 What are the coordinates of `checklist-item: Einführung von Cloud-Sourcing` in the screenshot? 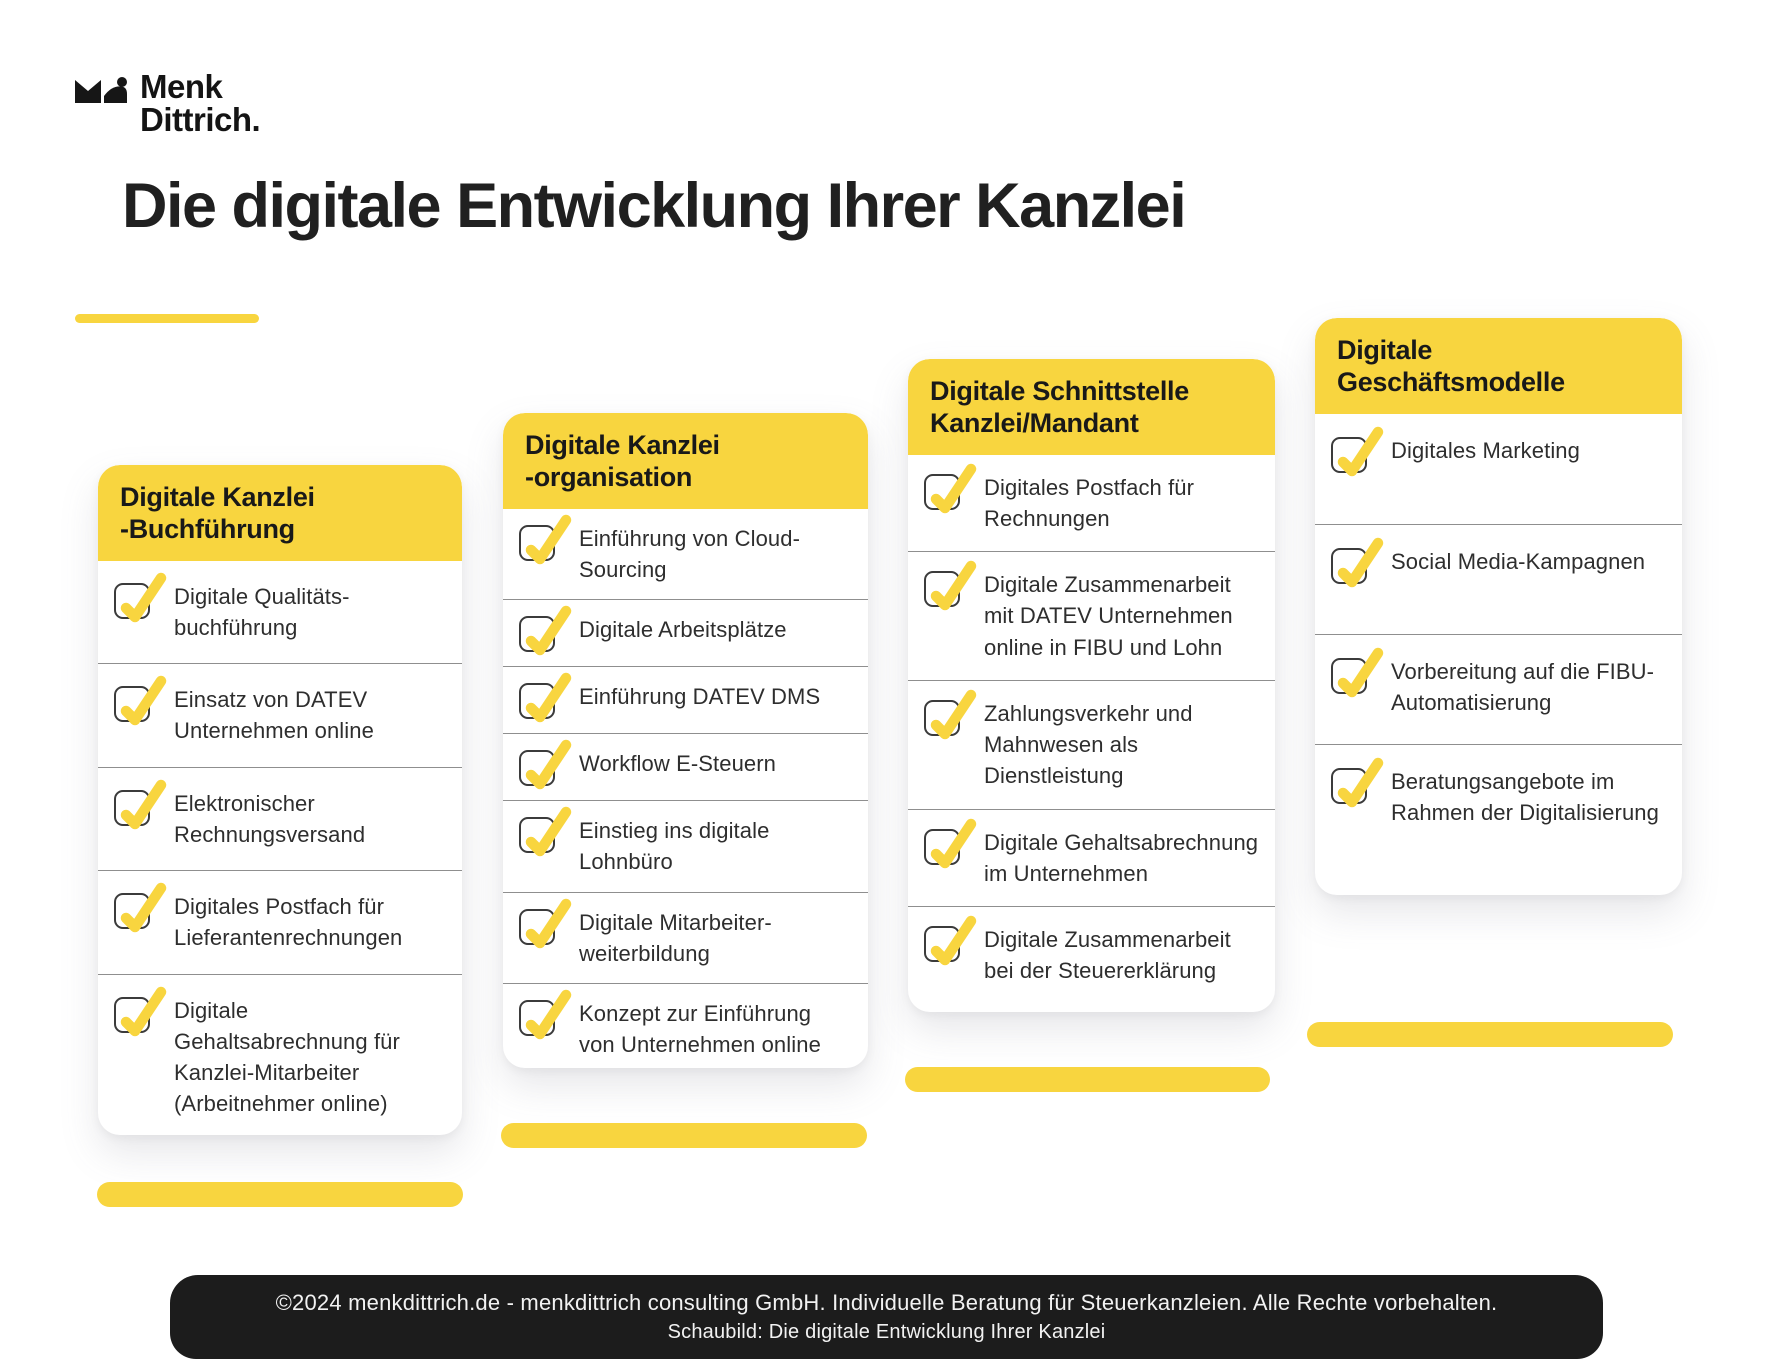 It's located at (685, 554).